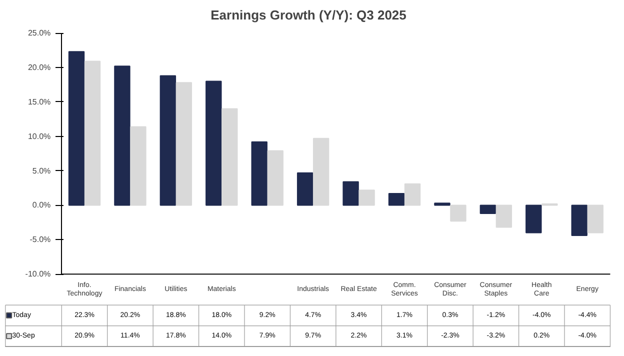 Image resolution: width=624 pixels, height=356 pixels. Describe the element at coordinates (39, 101) in the screenshot. I see `y-tick-label: 15.0%` at that location.